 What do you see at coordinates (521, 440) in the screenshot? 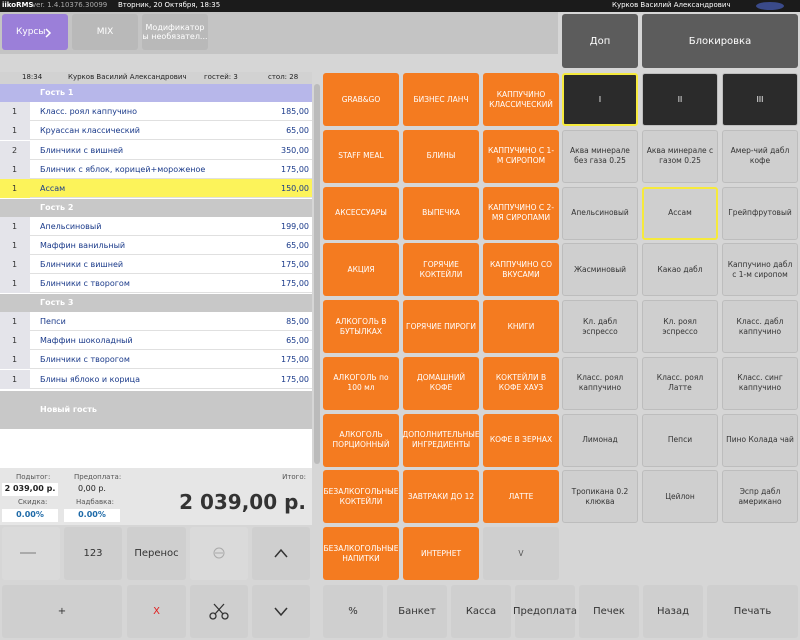
I see `category-button: КОФЕ В ЗЕРНАХ` at bounding box center [521, 440].